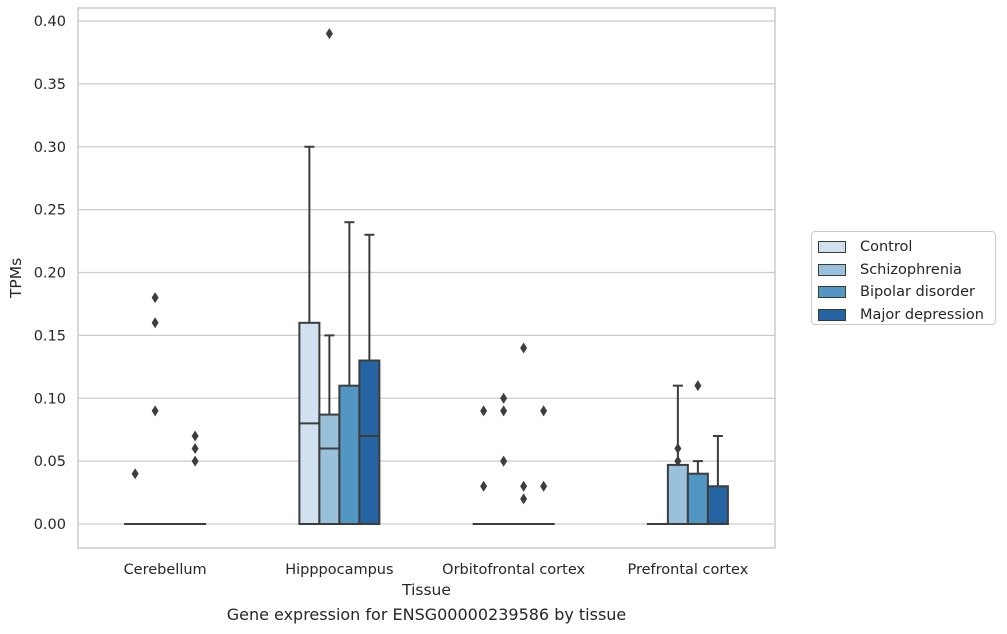 Image resolution: width=1007 pixels, height=634 pixels. What do you see at coordinates (50, 85) in the screenshot?
I see `y-tick-label: 0.35` at bounding box center [50, 85].